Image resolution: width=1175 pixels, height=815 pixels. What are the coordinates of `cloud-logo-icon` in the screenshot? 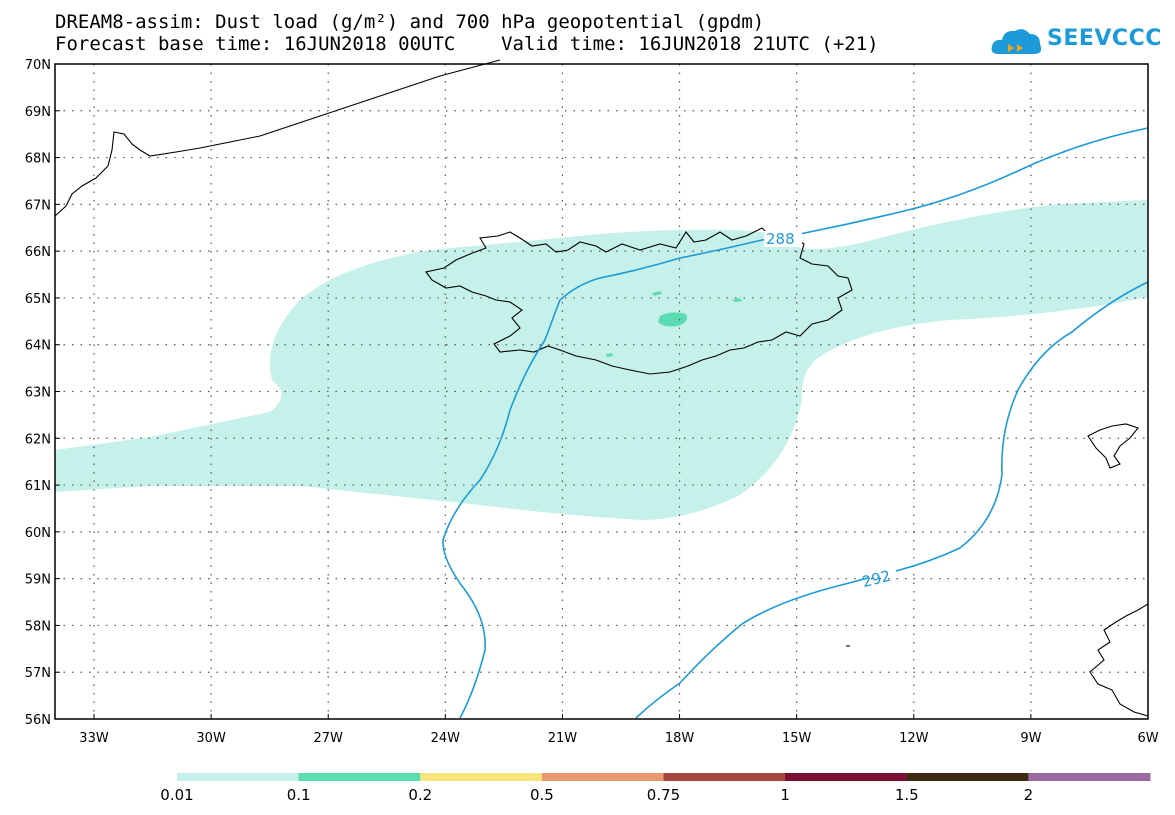 It's located at (1016, 41).